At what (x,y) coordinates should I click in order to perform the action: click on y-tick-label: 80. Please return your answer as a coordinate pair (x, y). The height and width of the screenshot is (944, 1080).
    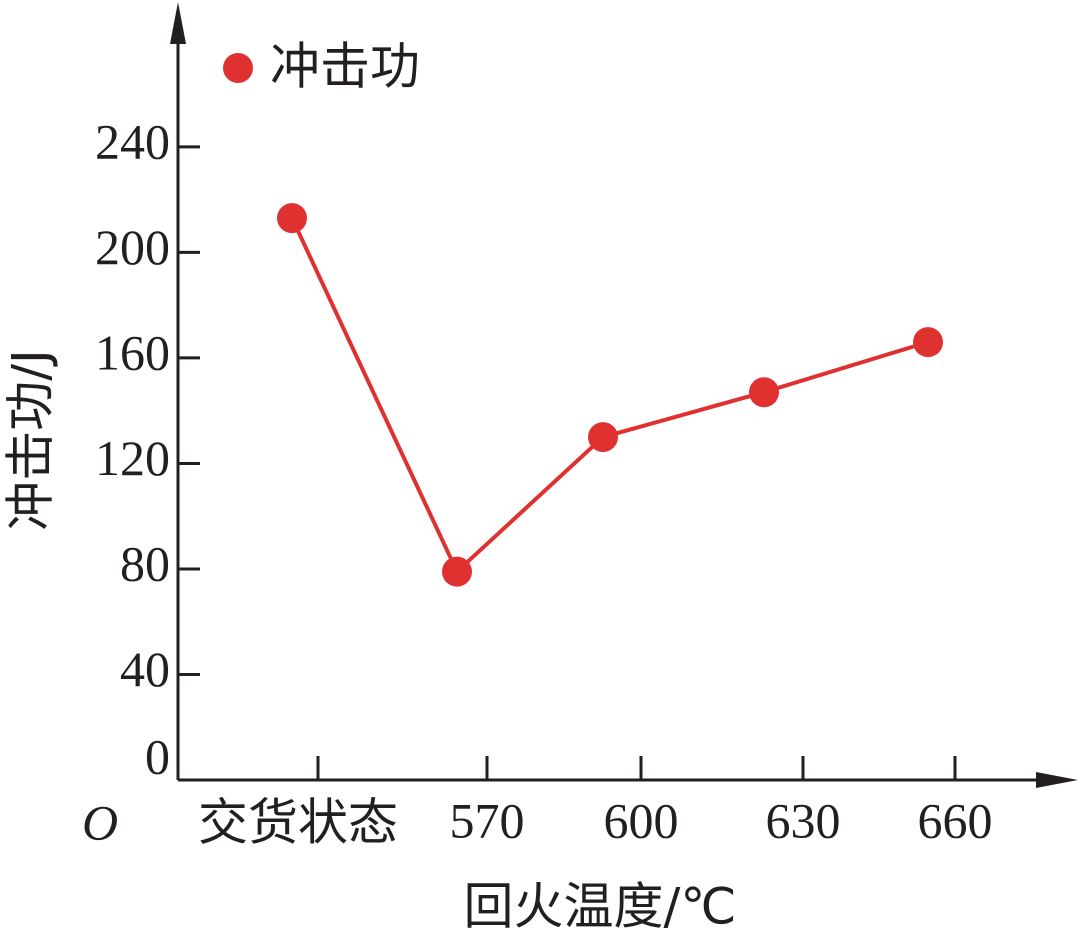
    Looking at the image, I should click on (145, 563).